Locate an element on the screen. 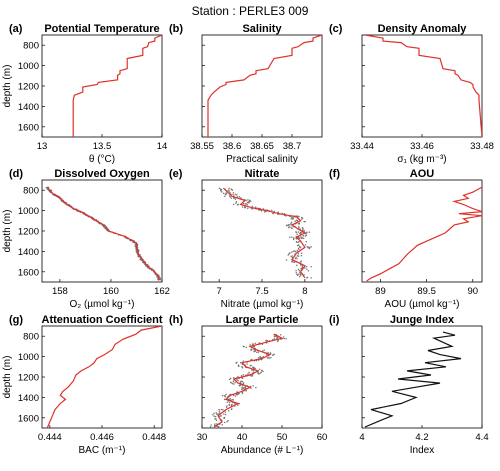 This screenshot has height=471, width=500. profile-line is located at coordinates (103, 233).